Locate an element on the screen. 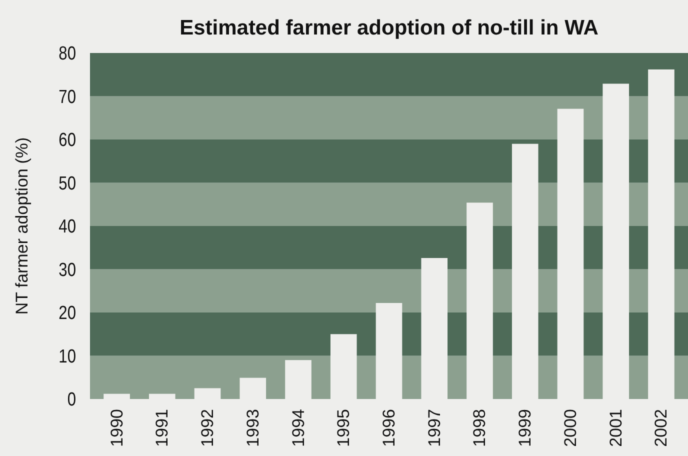 This screenshot has height=456, width=688. y-tick-label: 70 is located at coordinates (67, 96).